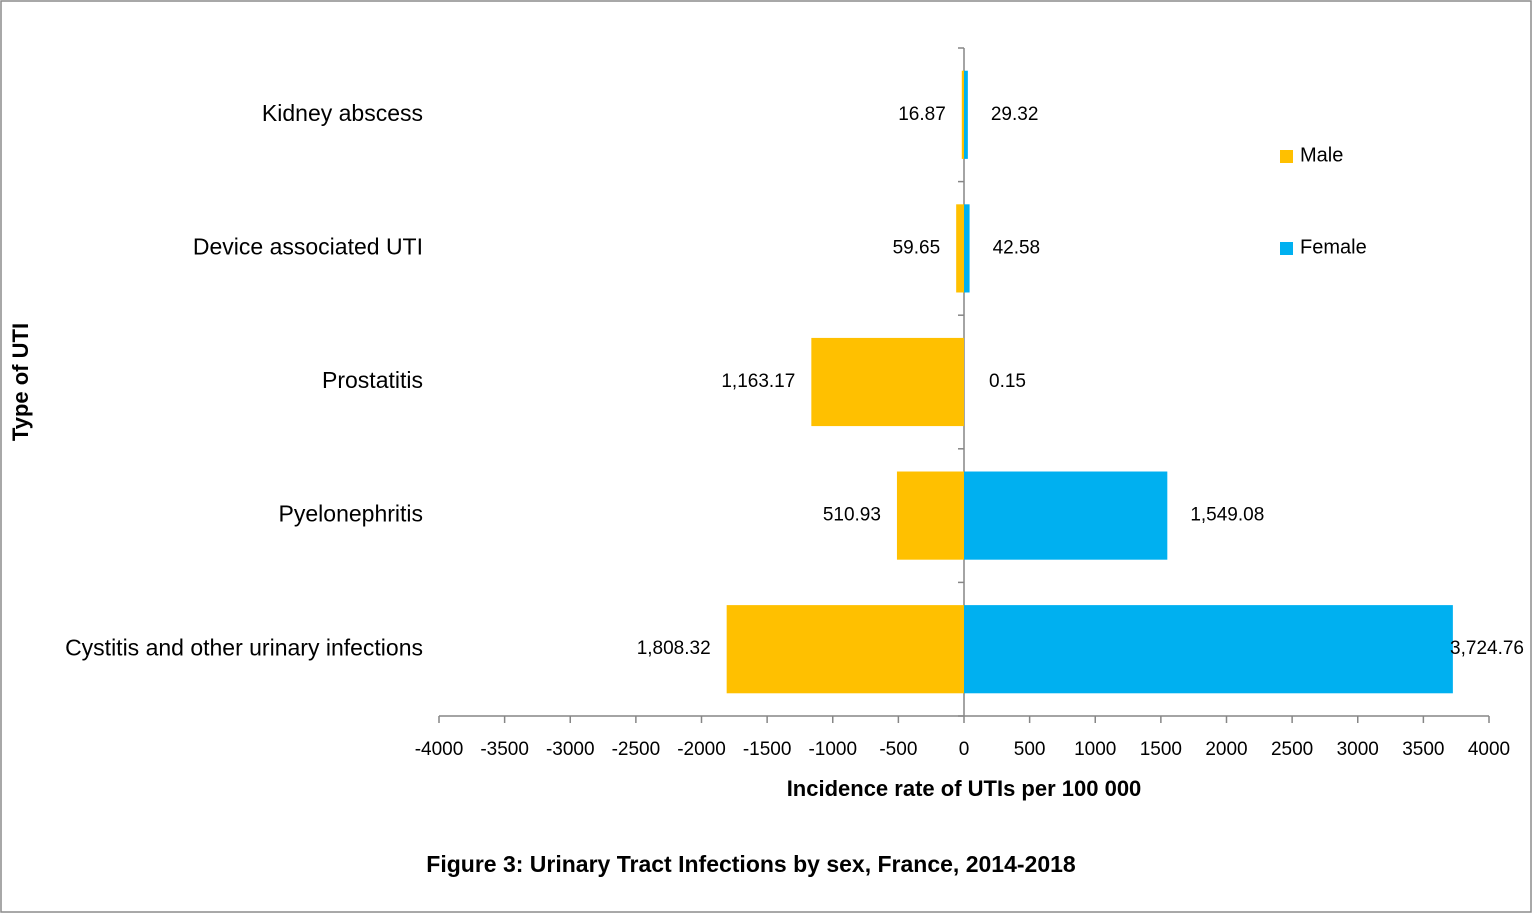  Describe the element at coordinates (1227, 515) in the screenshot. I see `data-label: 1,549.08` at that location.